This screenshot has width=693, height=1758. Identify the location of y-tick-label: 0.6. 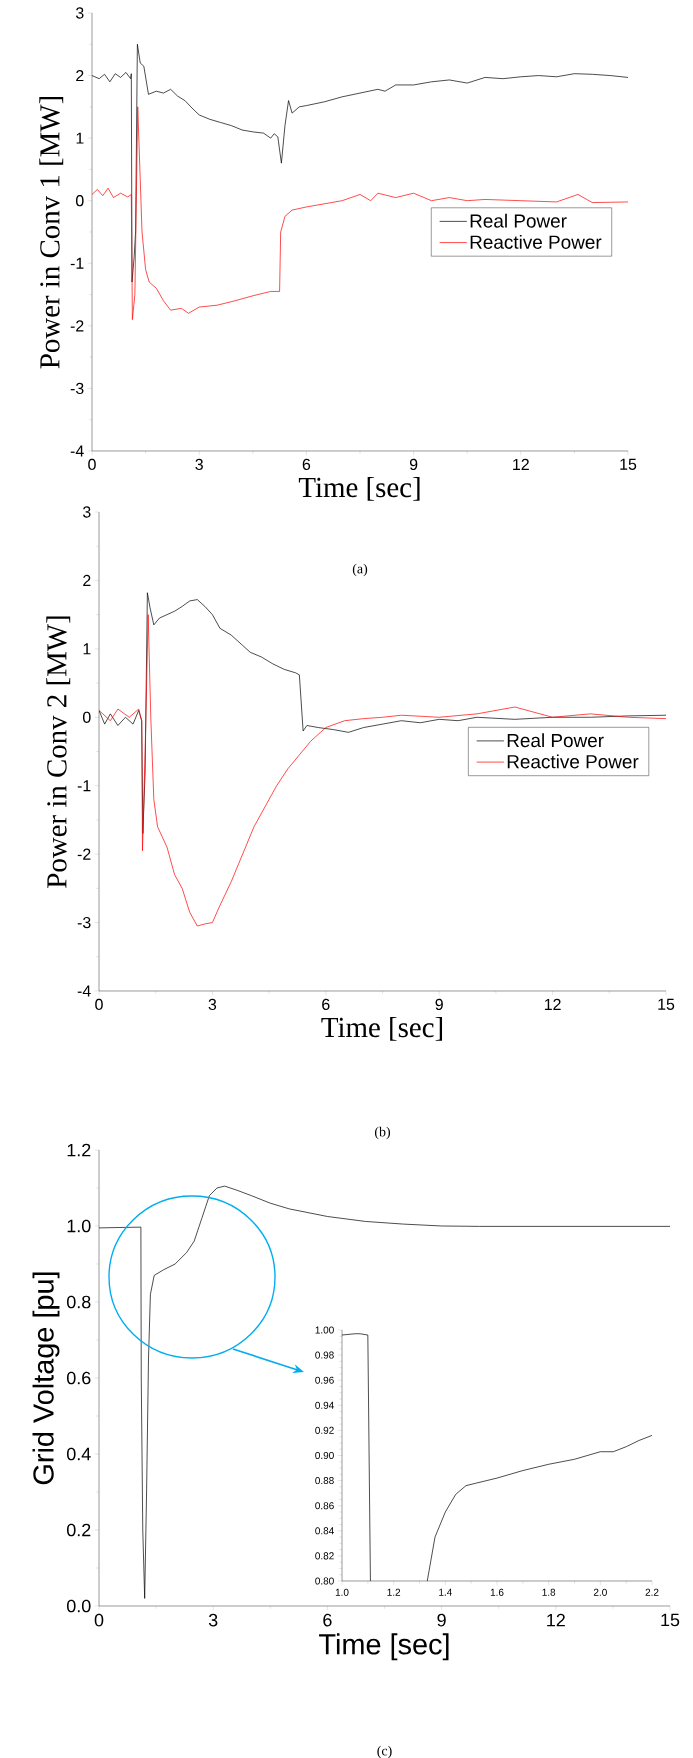
(79, 1378).